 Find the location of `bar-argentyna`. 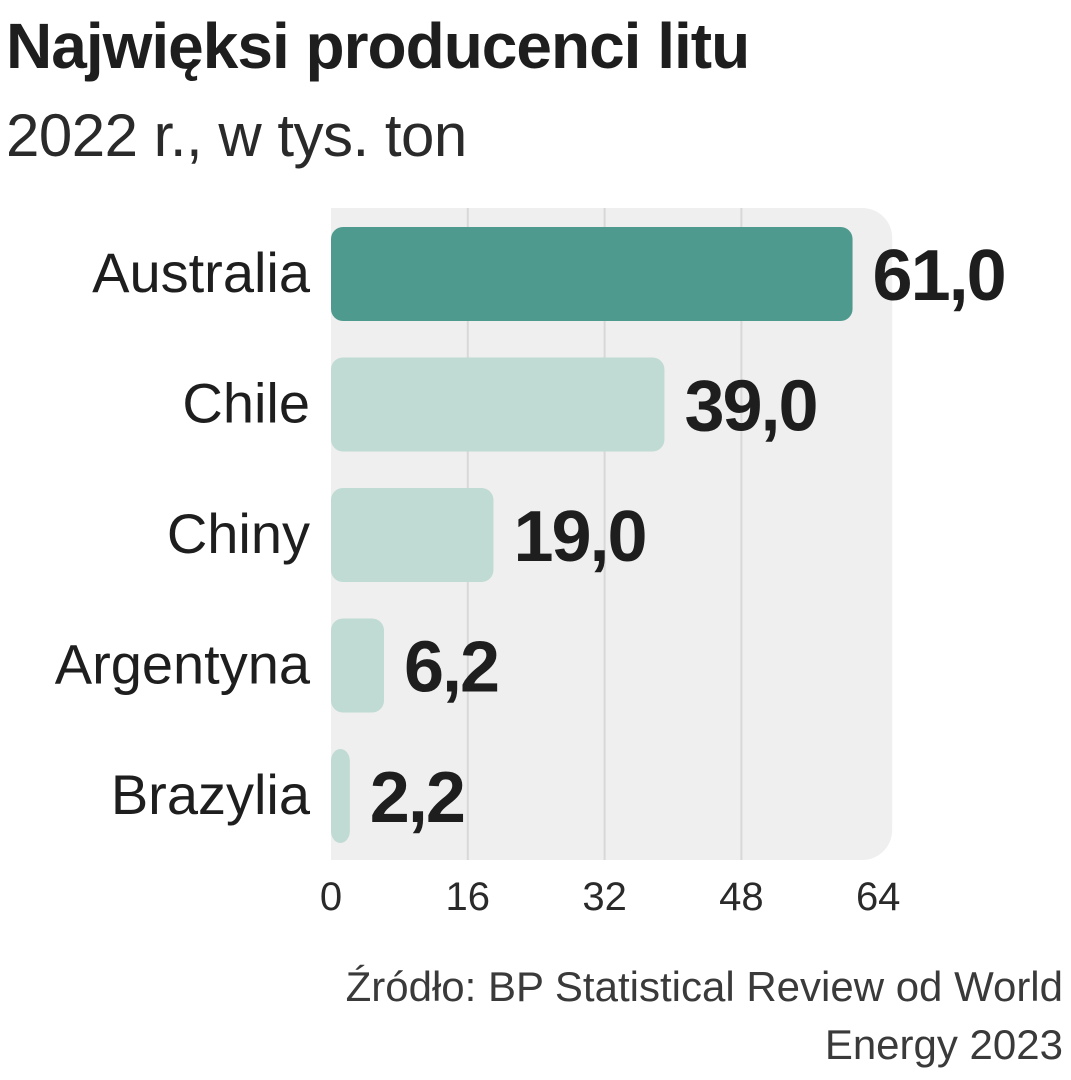

bar-argentyna is located at coordinates (358, 665).